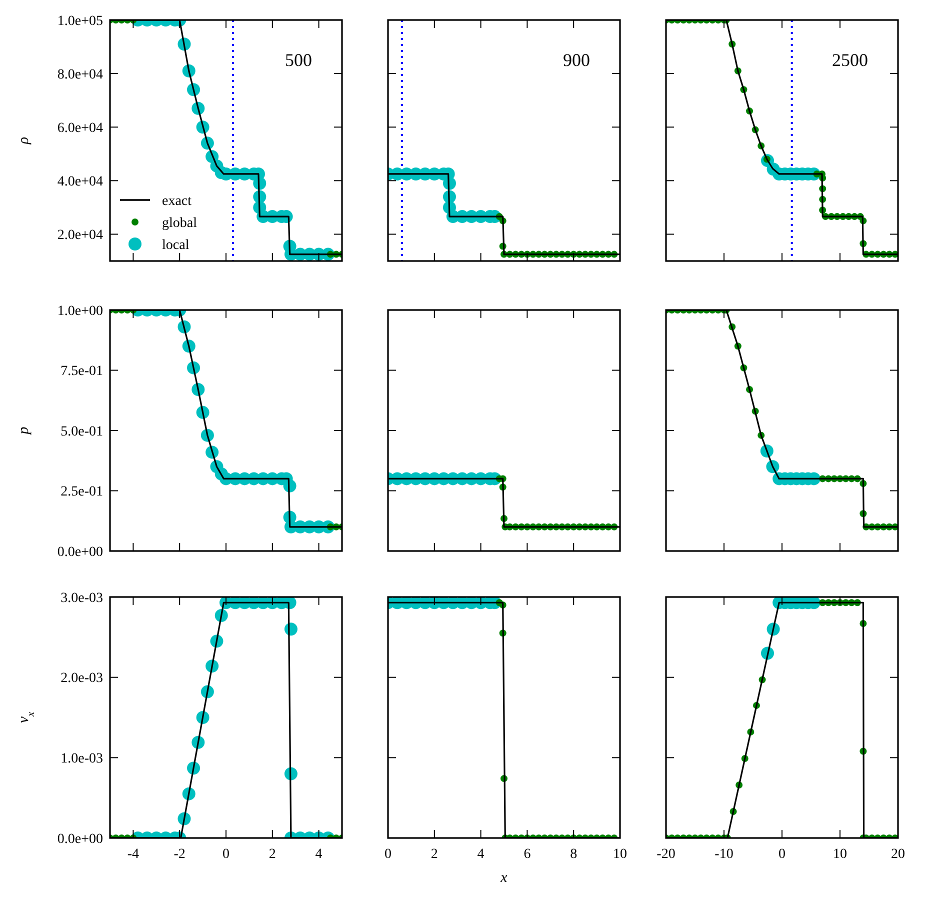 This screenshot has height=903, width=926. What do you see at coordinates (180, 854) in the screenshot?
I see `x-tick-label: -2` at bounding box center [180, 854].